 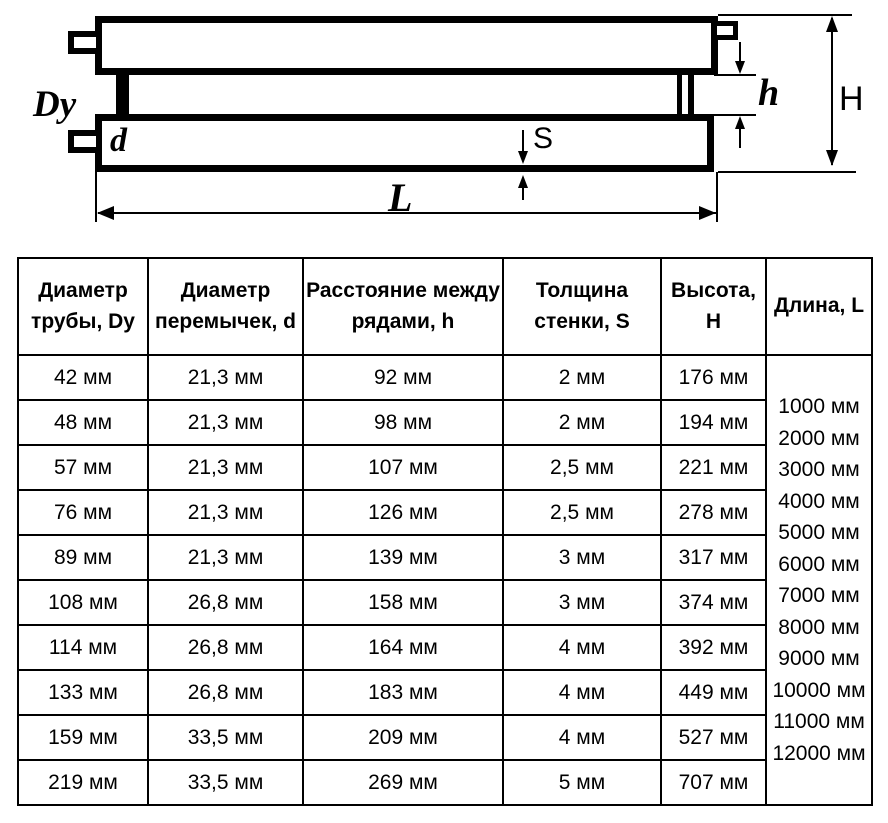 I want to click on l-arrowhead-right-icon, so click(x=707, y=213).